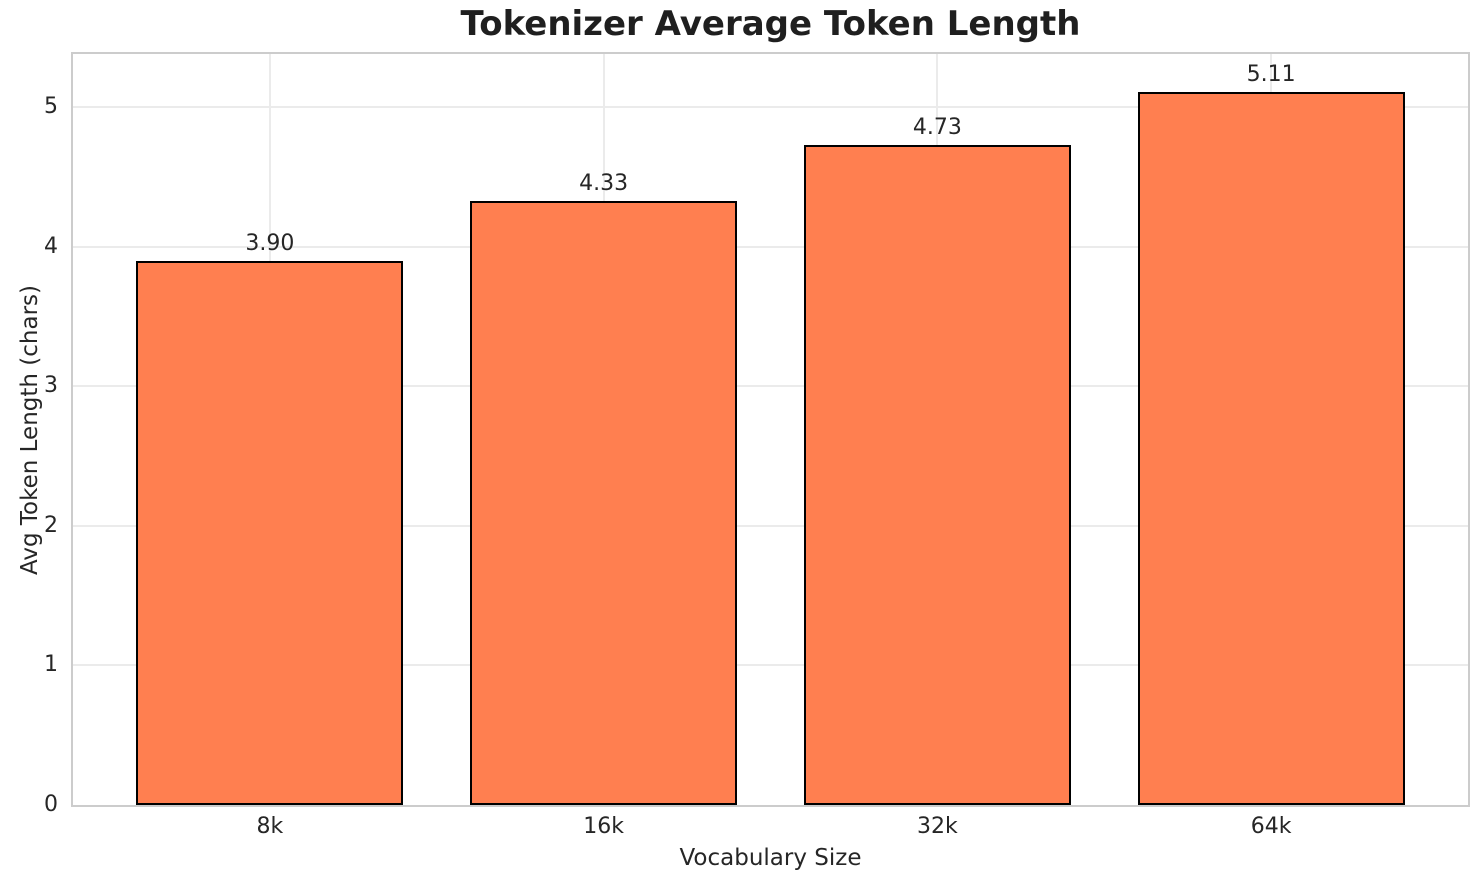 Image resolution: width=1483 pixels, height=885 pixels. I want to click on y-tick-label: 1, so click(51, 665).